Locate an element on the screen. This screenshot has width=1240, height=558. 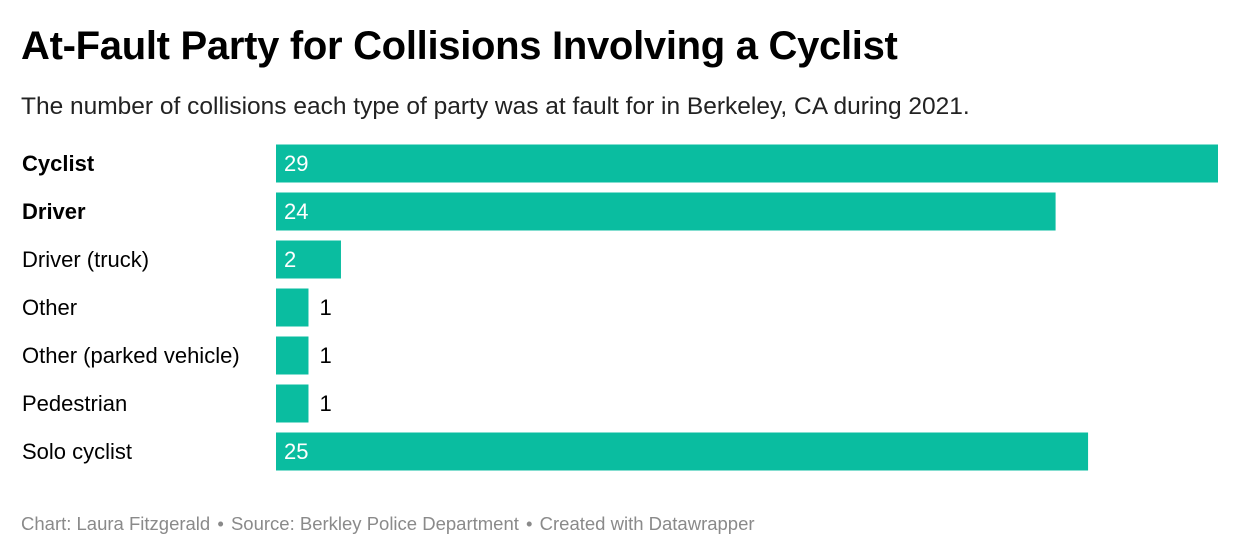
value-label-other: 1 is located at coordinates (325, 307).